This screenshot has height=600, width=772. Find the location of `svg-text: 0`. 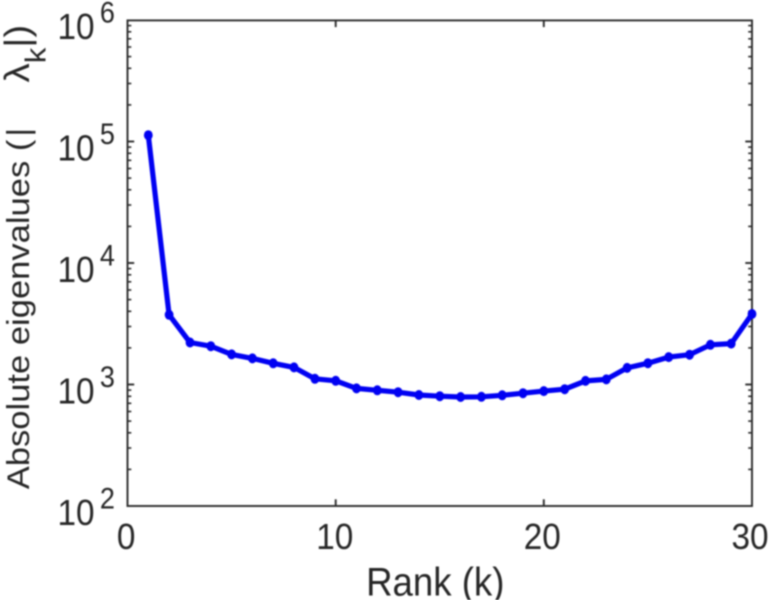

svg-text: 0 is located at coordinates (126, 537).